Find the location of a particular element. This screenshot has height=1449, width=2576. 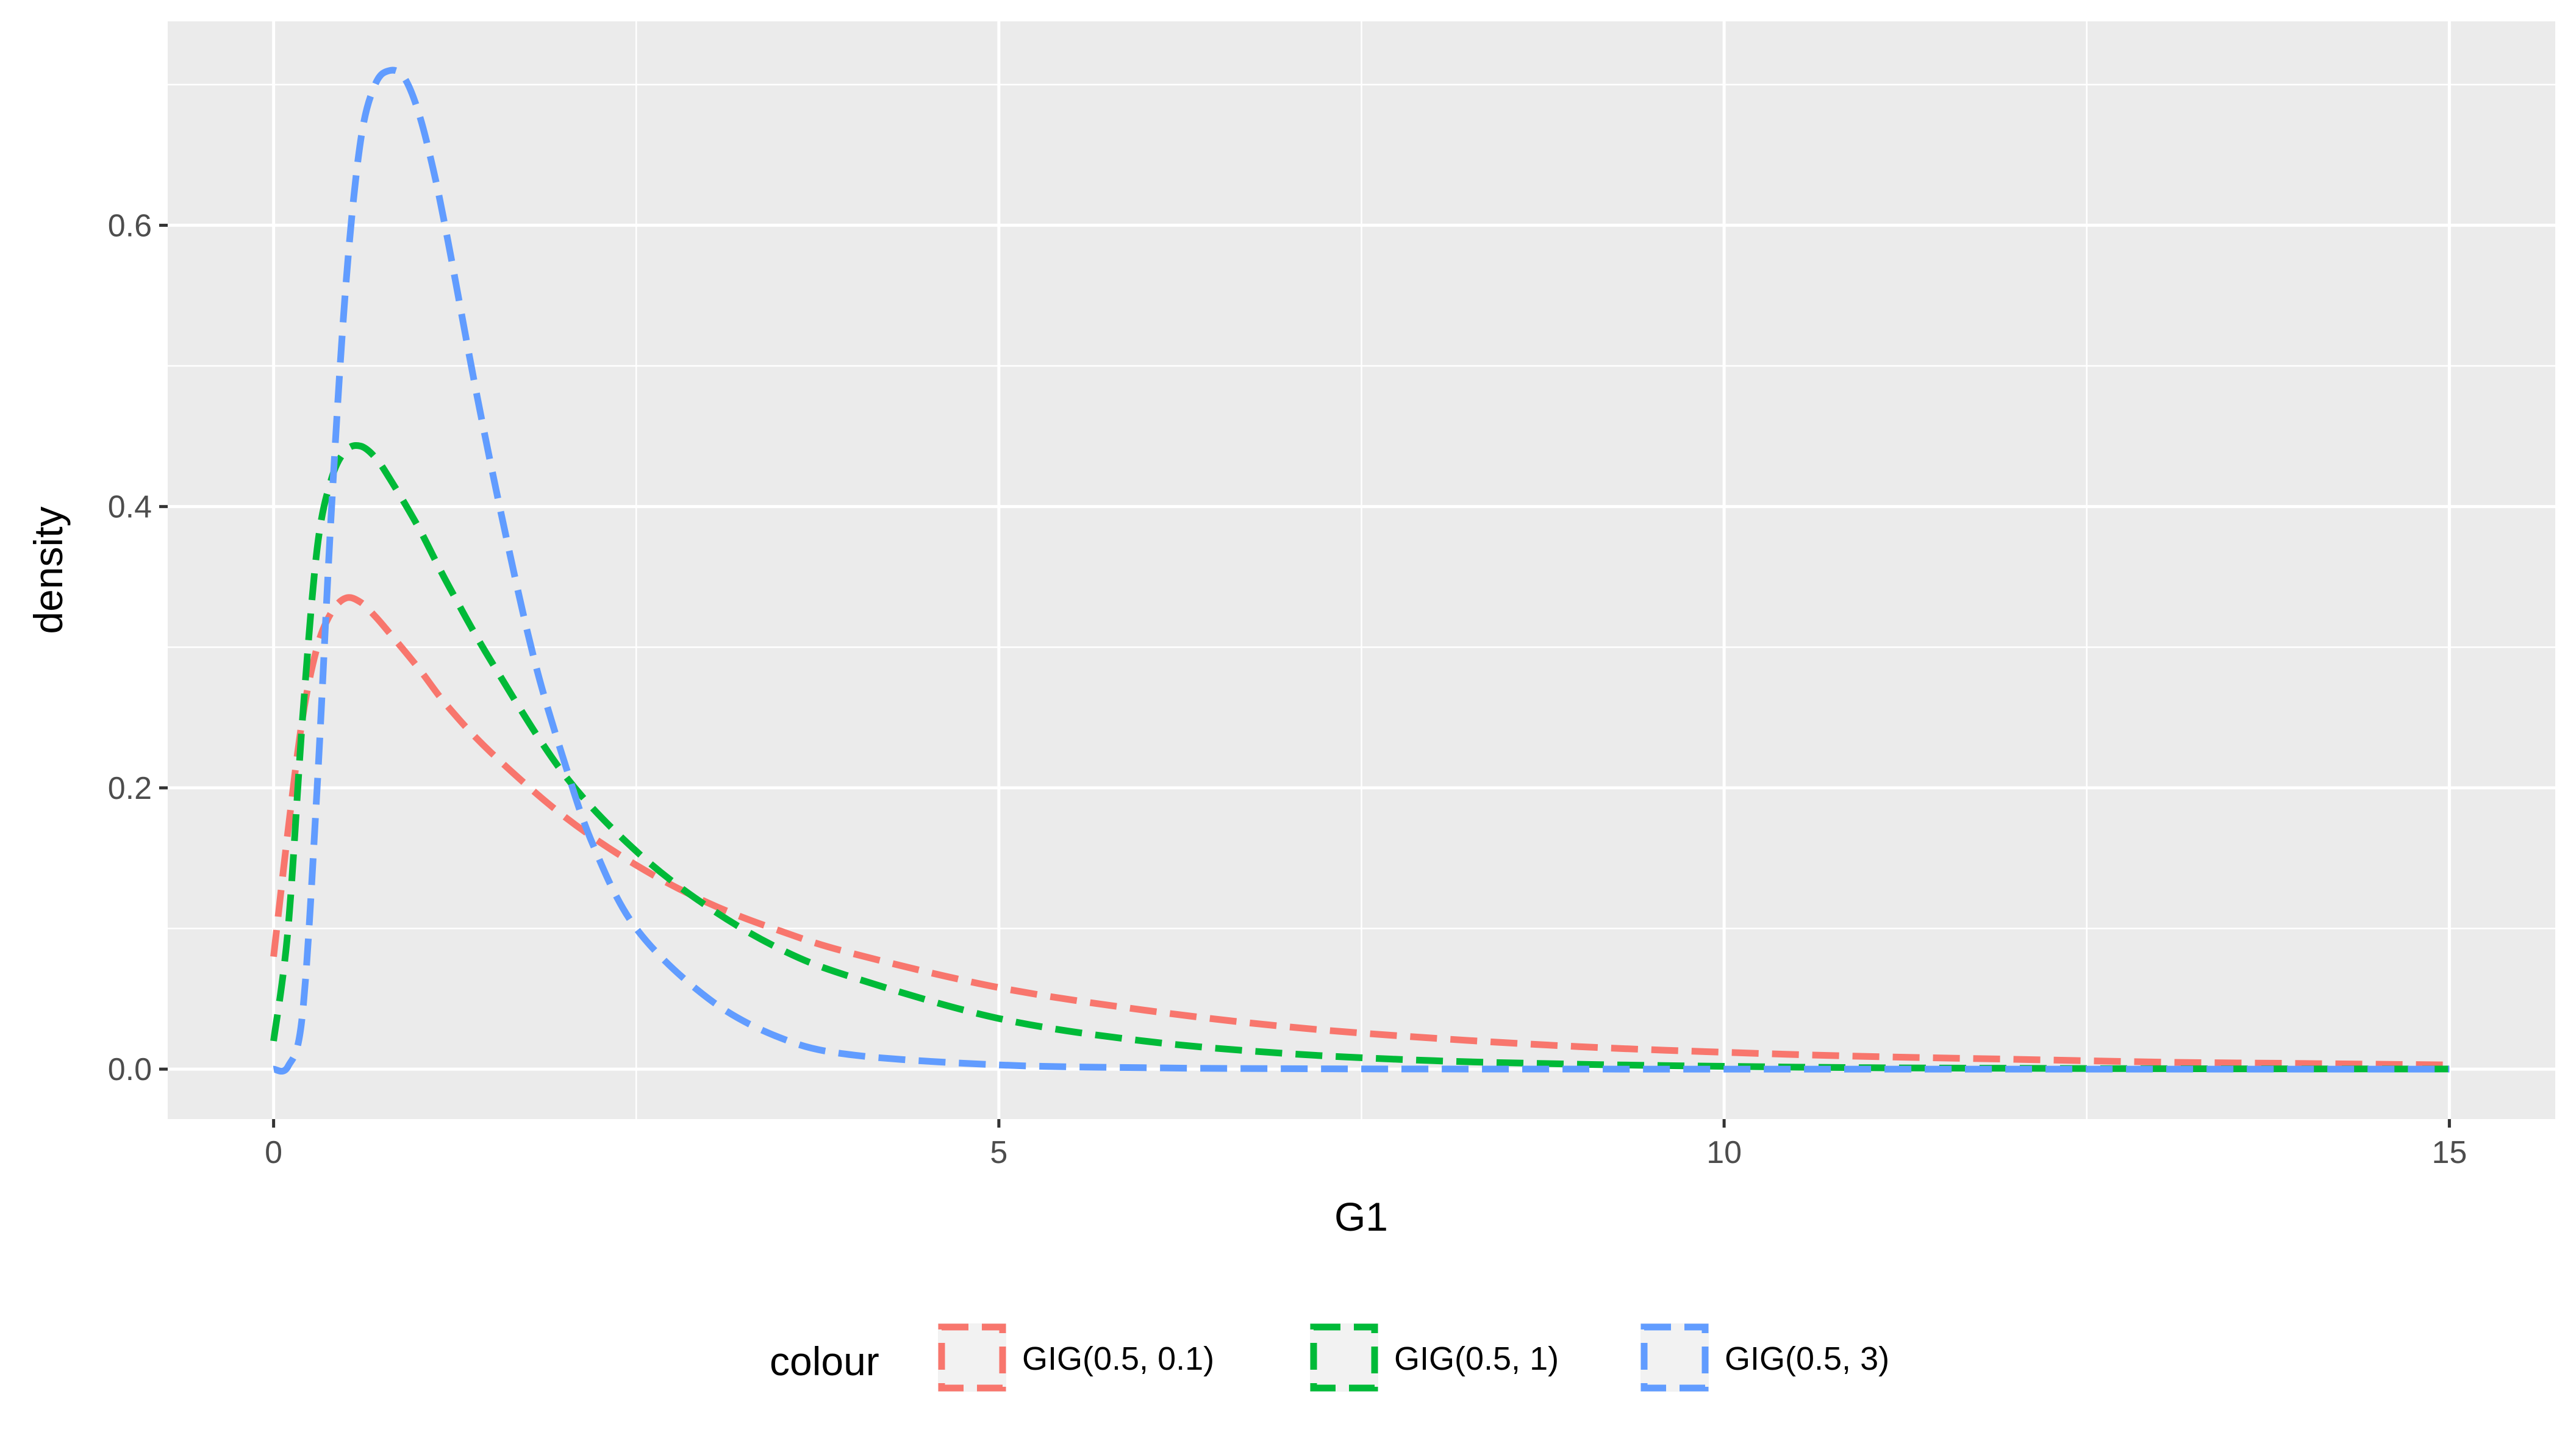

legend-items: GIG(0.5, 0.1) GIG(0.5, 1) GIG(0.5, 3) is located at coordinates (1413, 1357).